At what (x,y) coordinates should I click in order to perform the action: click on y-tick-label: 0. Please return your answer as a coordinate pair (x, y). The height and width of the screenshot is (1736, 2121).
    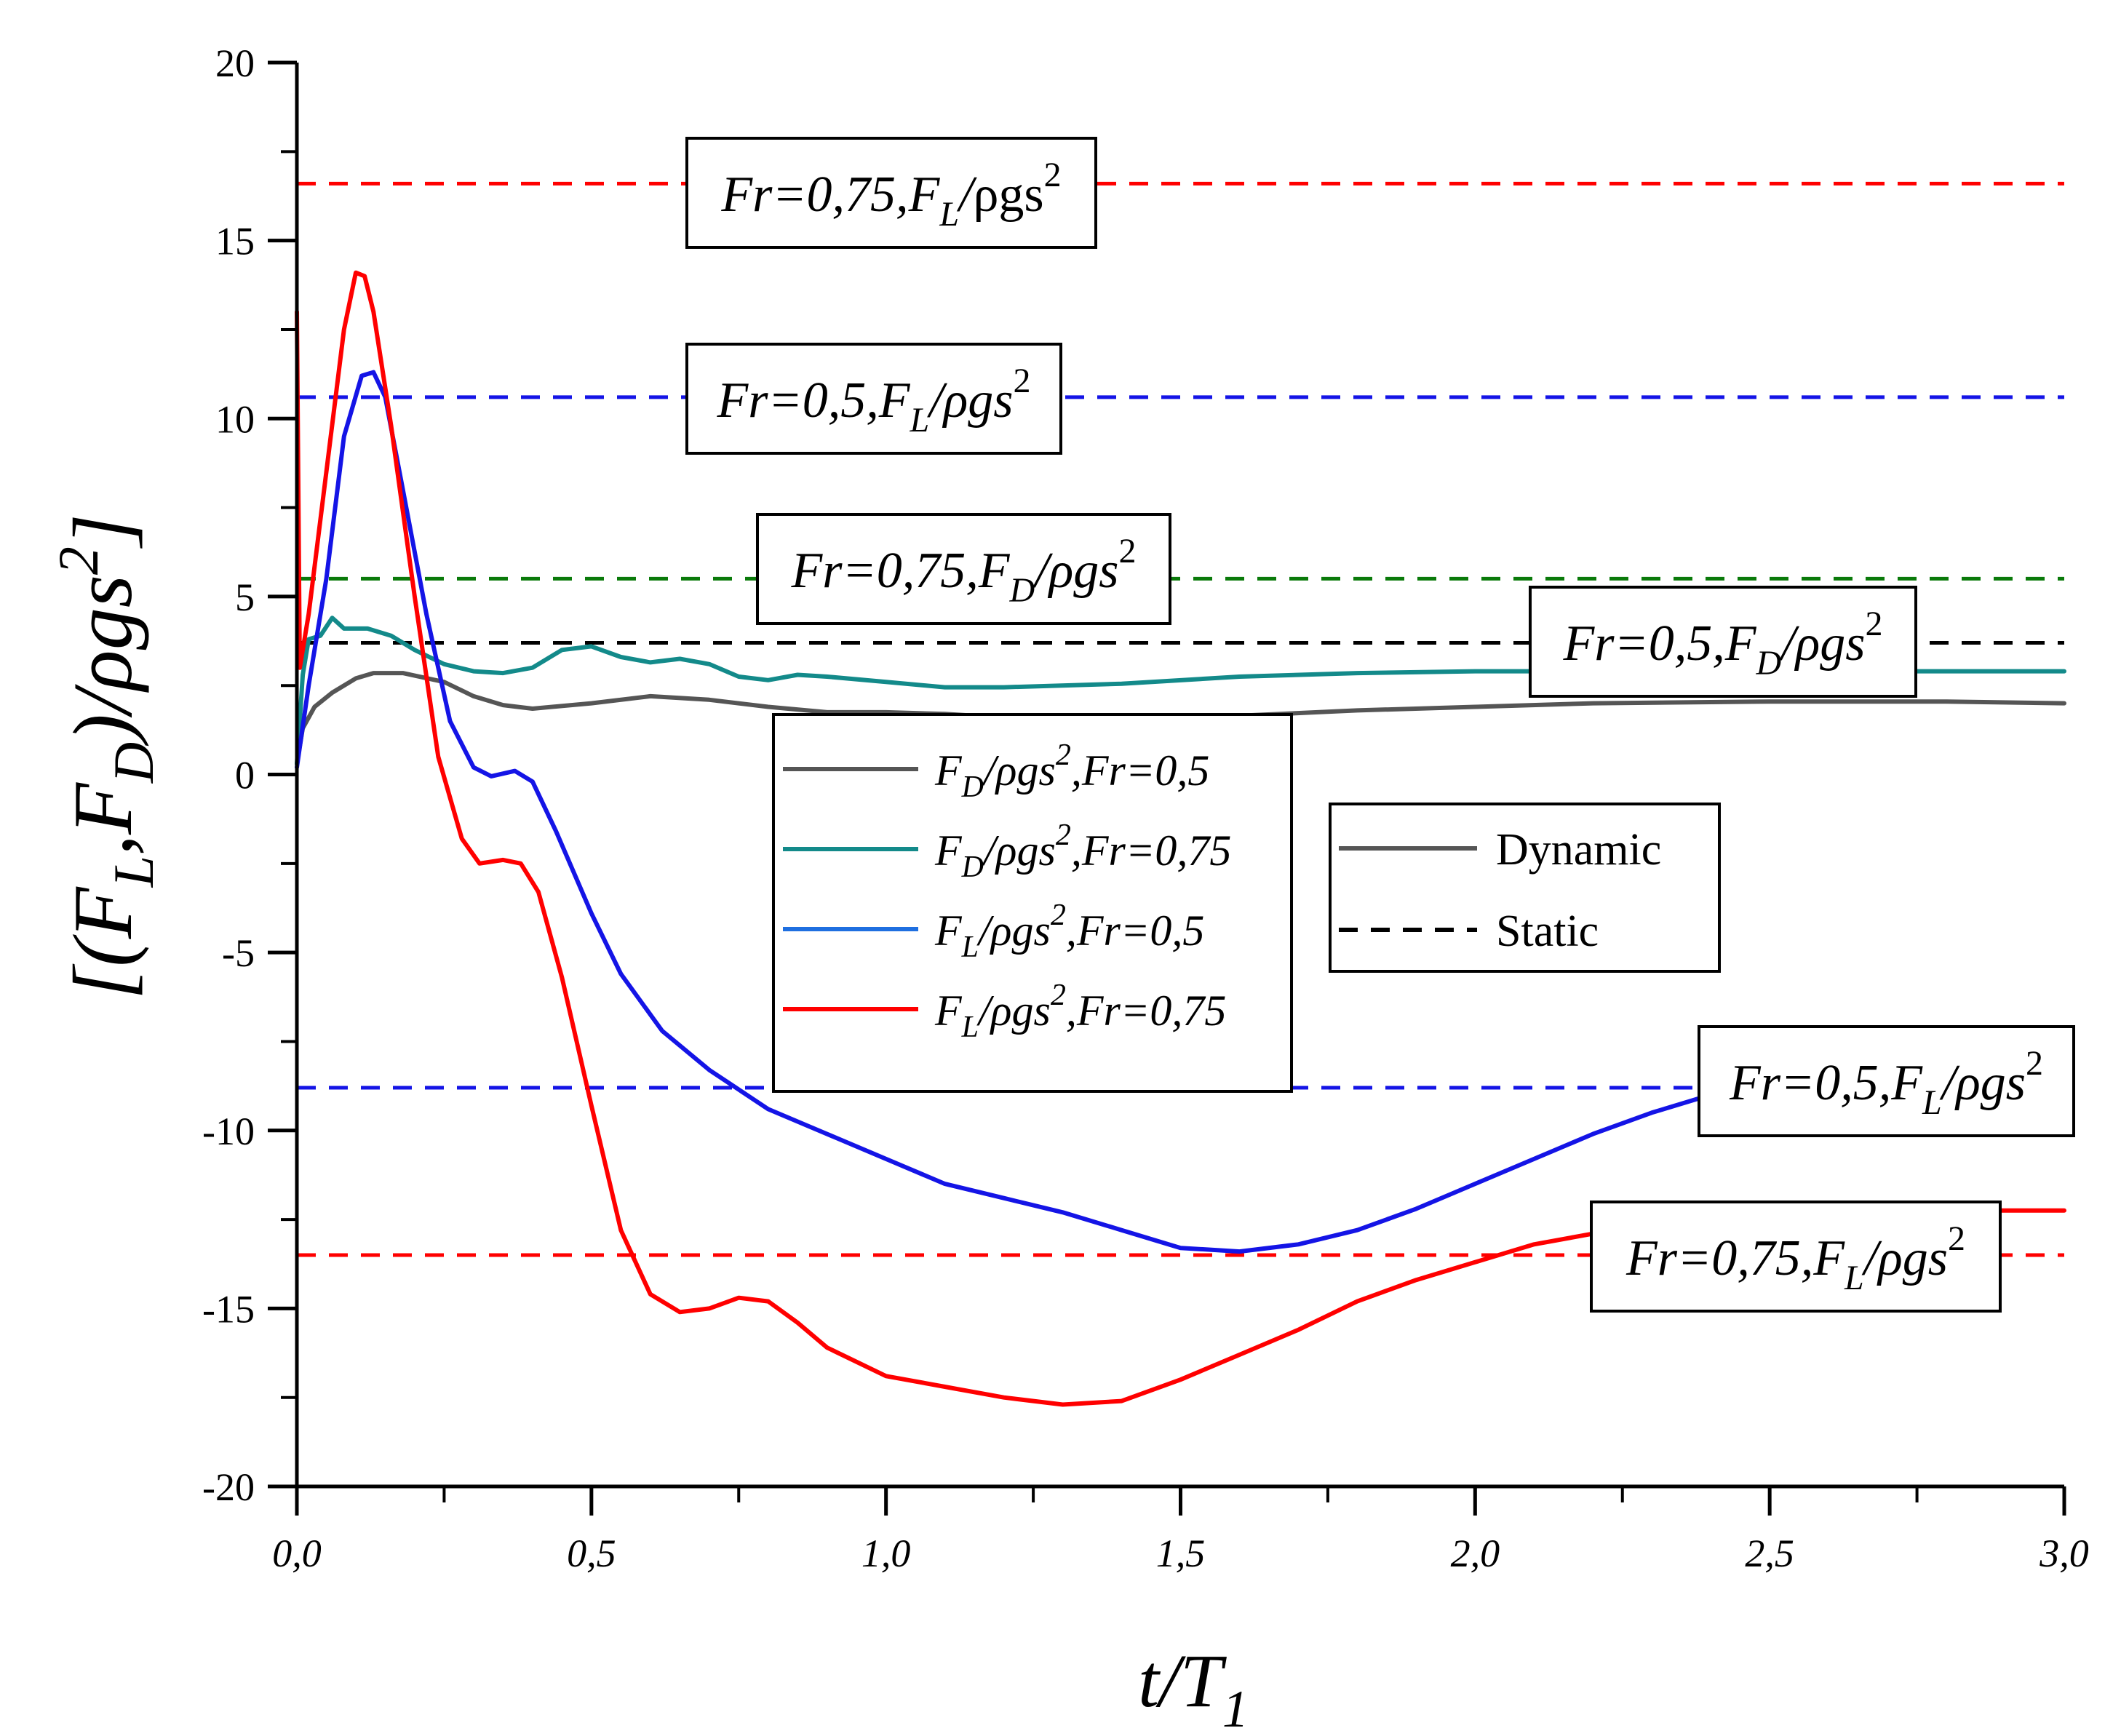
    Looking at the image, I should click on (245, 775).